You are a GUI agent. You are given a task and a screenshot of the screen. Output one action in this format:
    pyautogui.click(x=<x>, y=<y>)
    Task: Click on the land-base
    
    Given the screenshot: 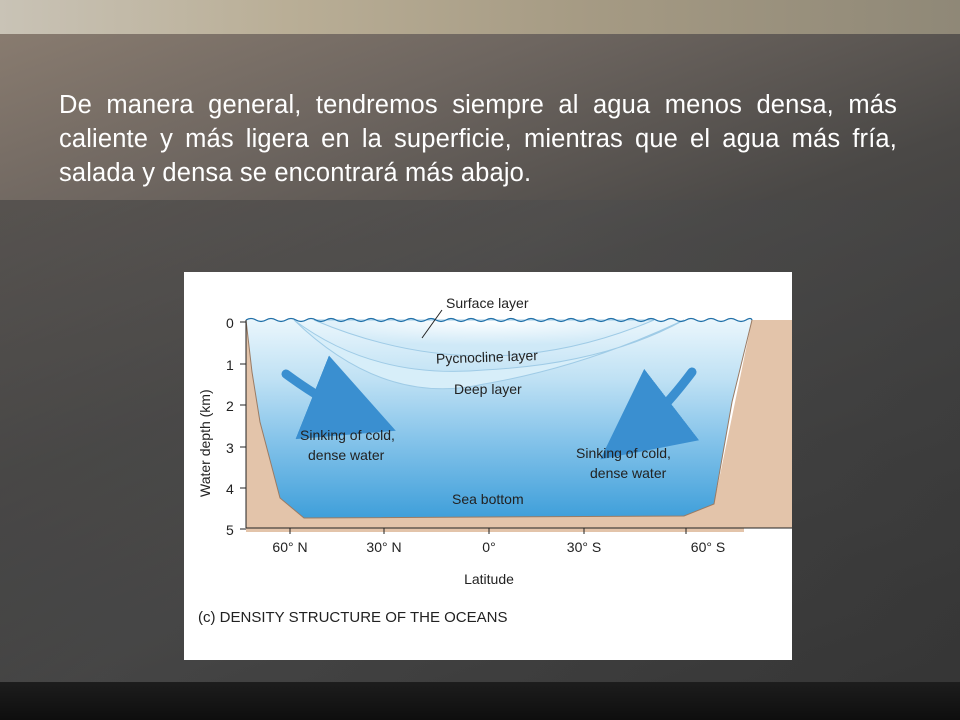 What is the action you would take?
    pyautogui.click(x=495, y=525)
    